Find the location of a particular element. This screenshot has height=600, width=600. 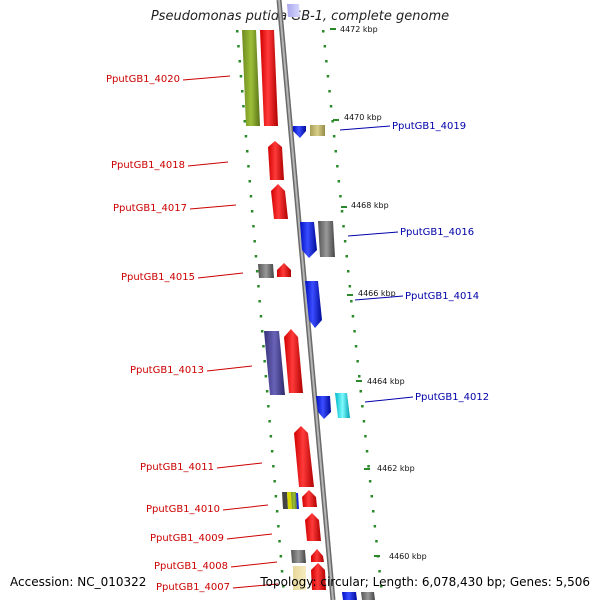

gene-feature-4017-red is located at coordinates (279, 201).